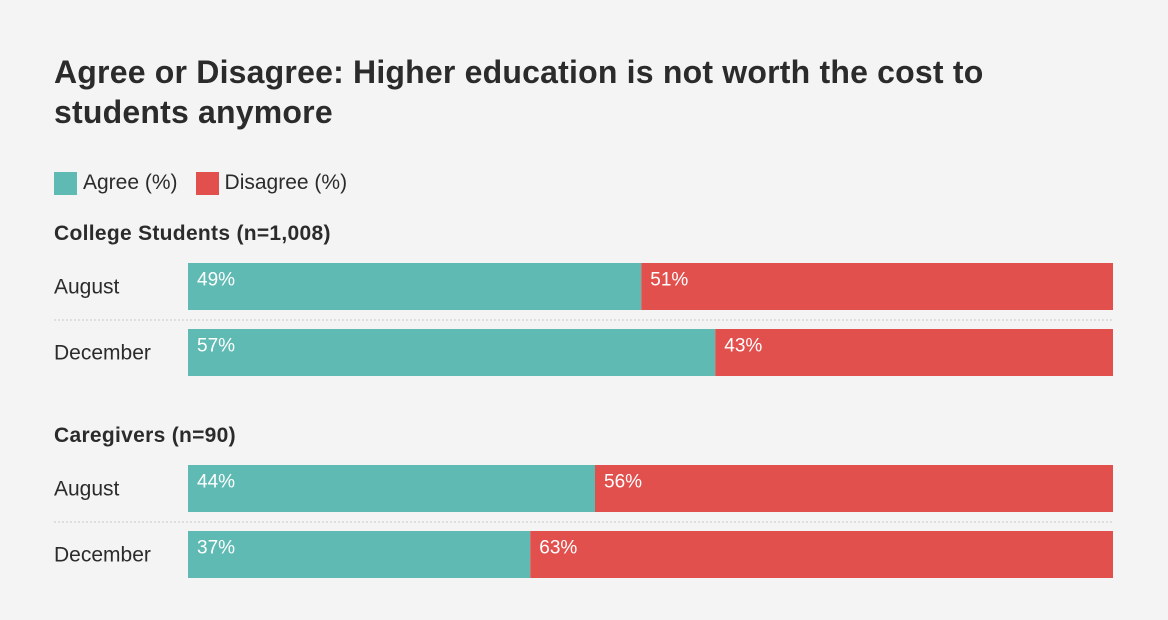 The height and width of the screenshot is (620, 1168). Describe the element at coordinates (359, 554) in the screenshot. I see `bar-agree-g1-r1` at that location.